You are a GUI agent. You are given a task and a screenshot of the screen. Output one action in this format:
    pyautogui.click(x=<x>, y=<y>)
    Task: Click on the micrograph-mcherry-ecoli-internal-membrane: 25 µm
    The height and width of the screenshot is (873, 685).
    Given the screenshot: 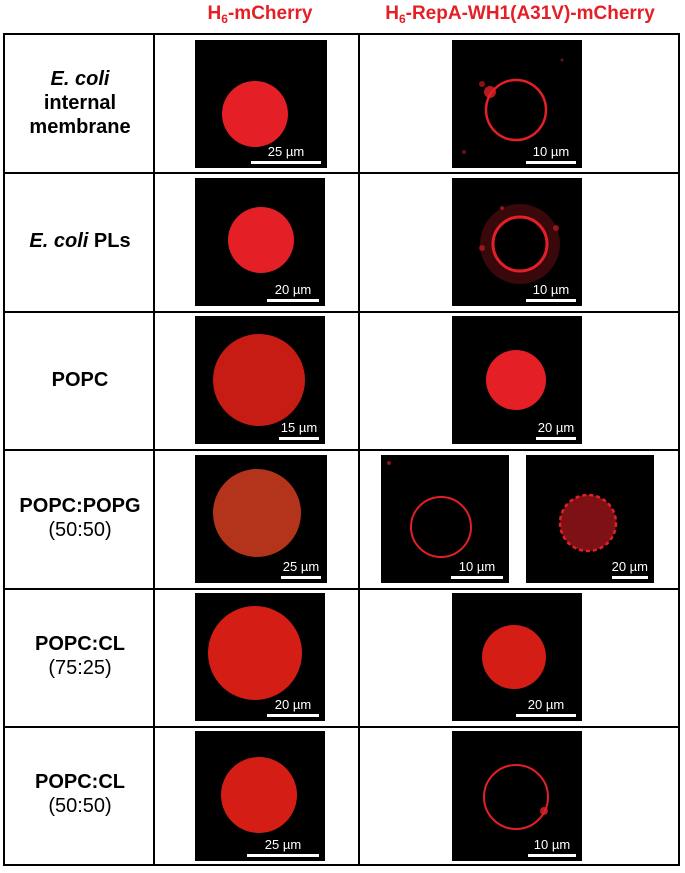 What is the action you would take?
    pyautogui.click(x=261, y=104)
    